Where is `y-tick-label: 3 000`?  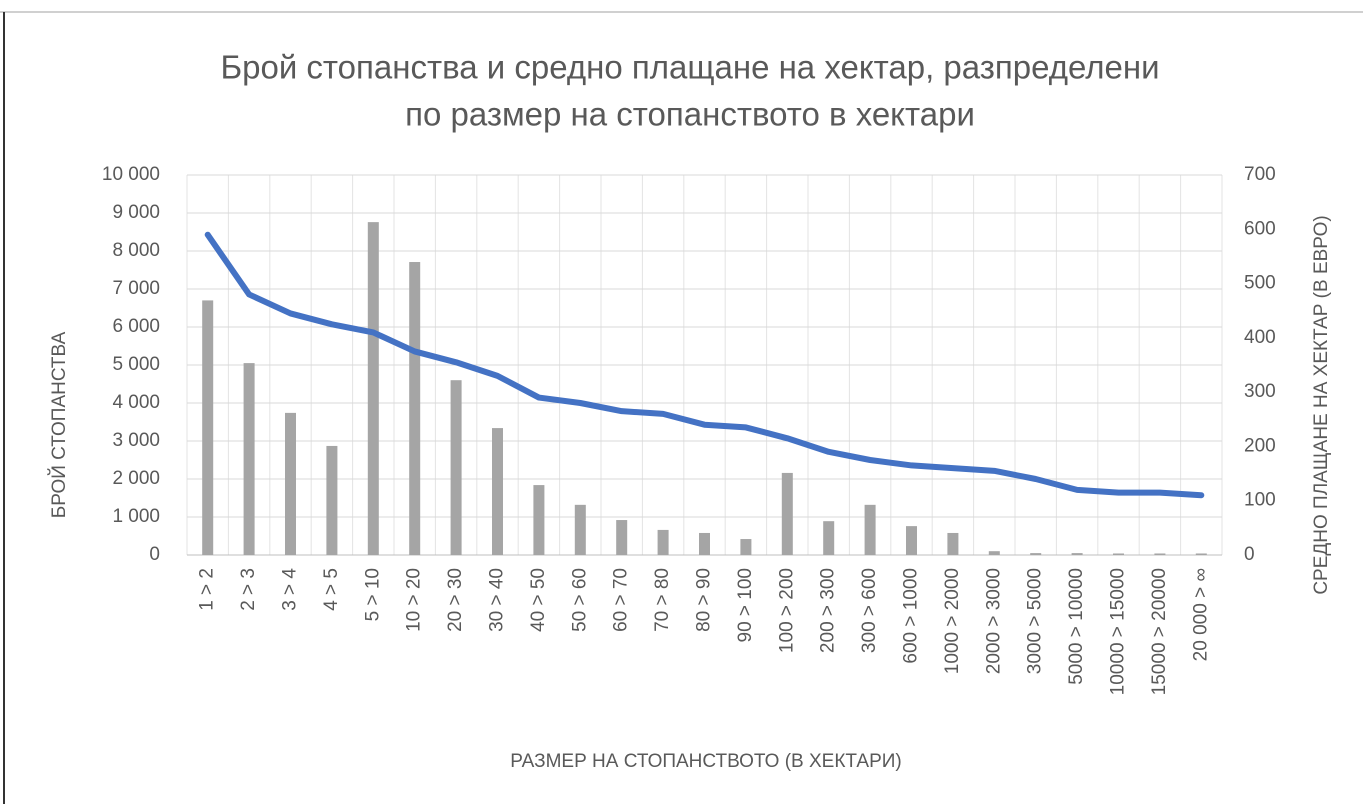 y-tick-label: 3 000 is located at coordinates (136, 440).